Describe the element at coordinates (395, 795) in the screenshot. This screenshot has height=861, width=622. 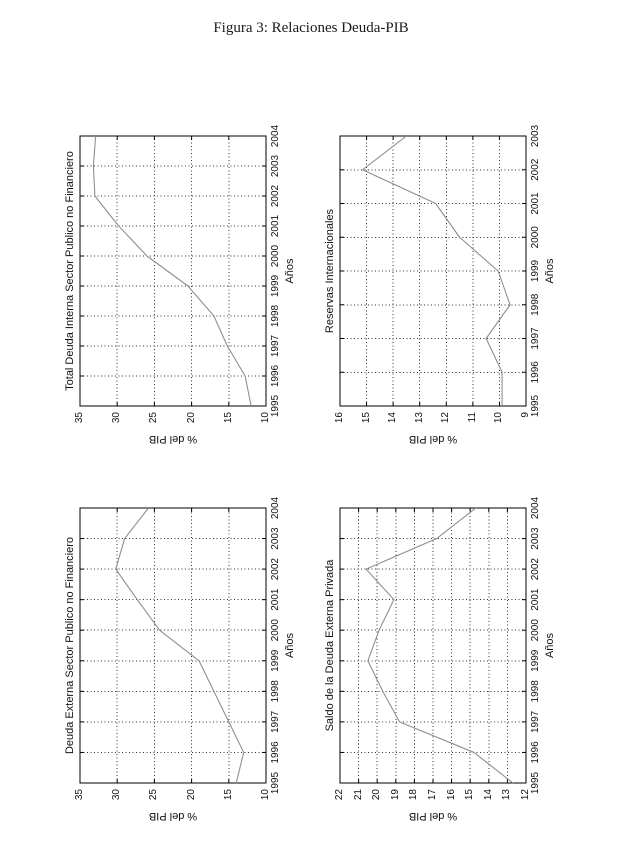
I see `y-tick-label: 19` at that location.